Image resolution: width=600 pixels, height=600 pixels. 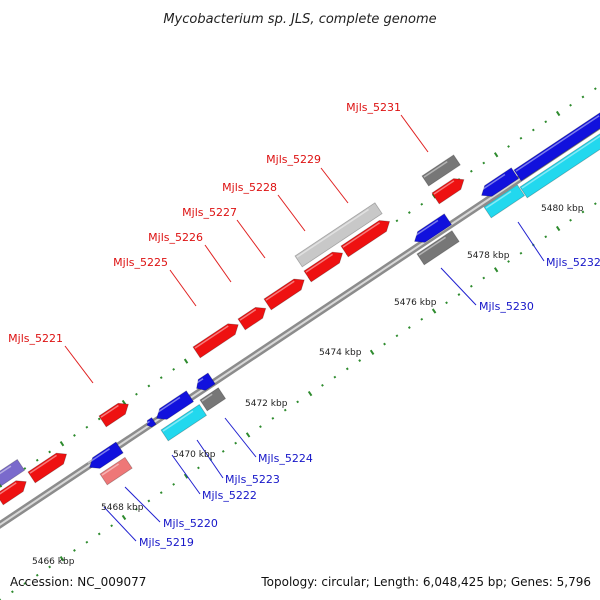 I want to click on gene-mjls-5222-cyan, so click(x=184, y=422).